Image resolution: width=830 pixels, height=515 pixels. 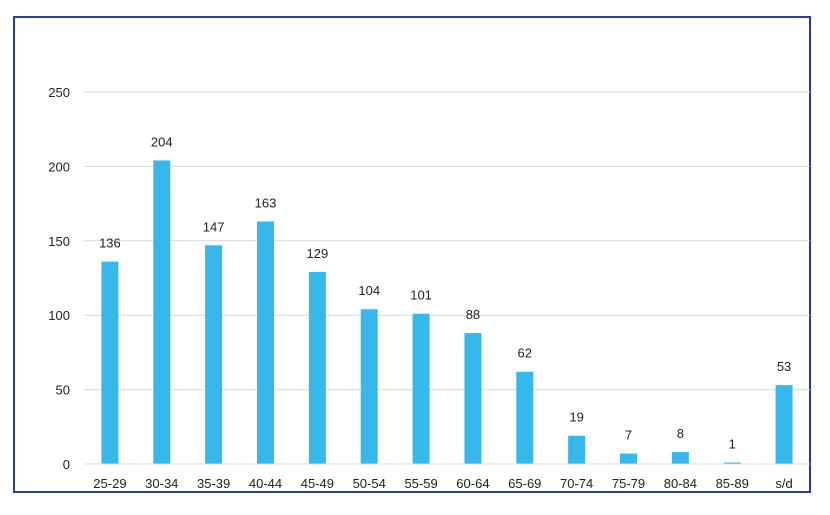 I want to click on data-label-65-69: 62, so click(x=525, y=353).